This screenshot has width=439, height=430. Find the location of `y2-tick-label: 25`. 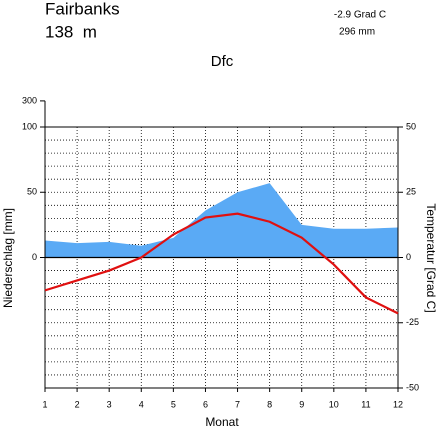

y2-tick-label: 25 is located at coordinates (411, 192).